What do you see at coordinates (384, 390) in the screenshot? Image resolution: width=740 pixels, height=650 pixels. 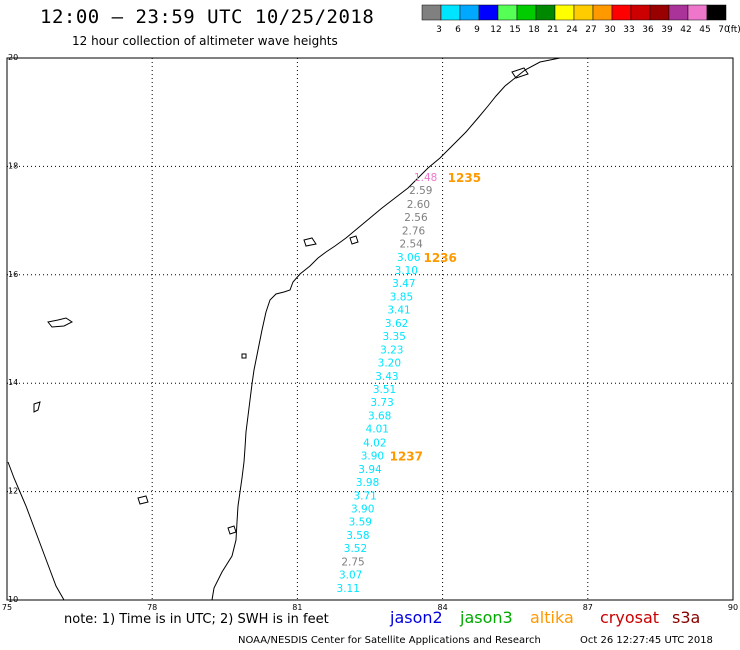 I see `wave-height-label: 3.51` at bounding box center [384, 390].